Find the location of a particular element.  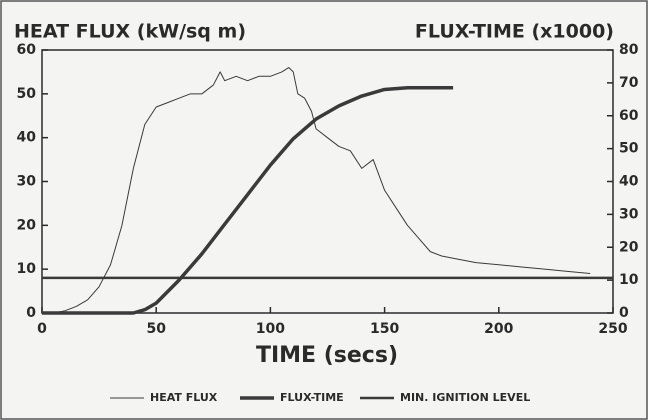

y-tick-label: 30 is located at coordinates (27, 182).